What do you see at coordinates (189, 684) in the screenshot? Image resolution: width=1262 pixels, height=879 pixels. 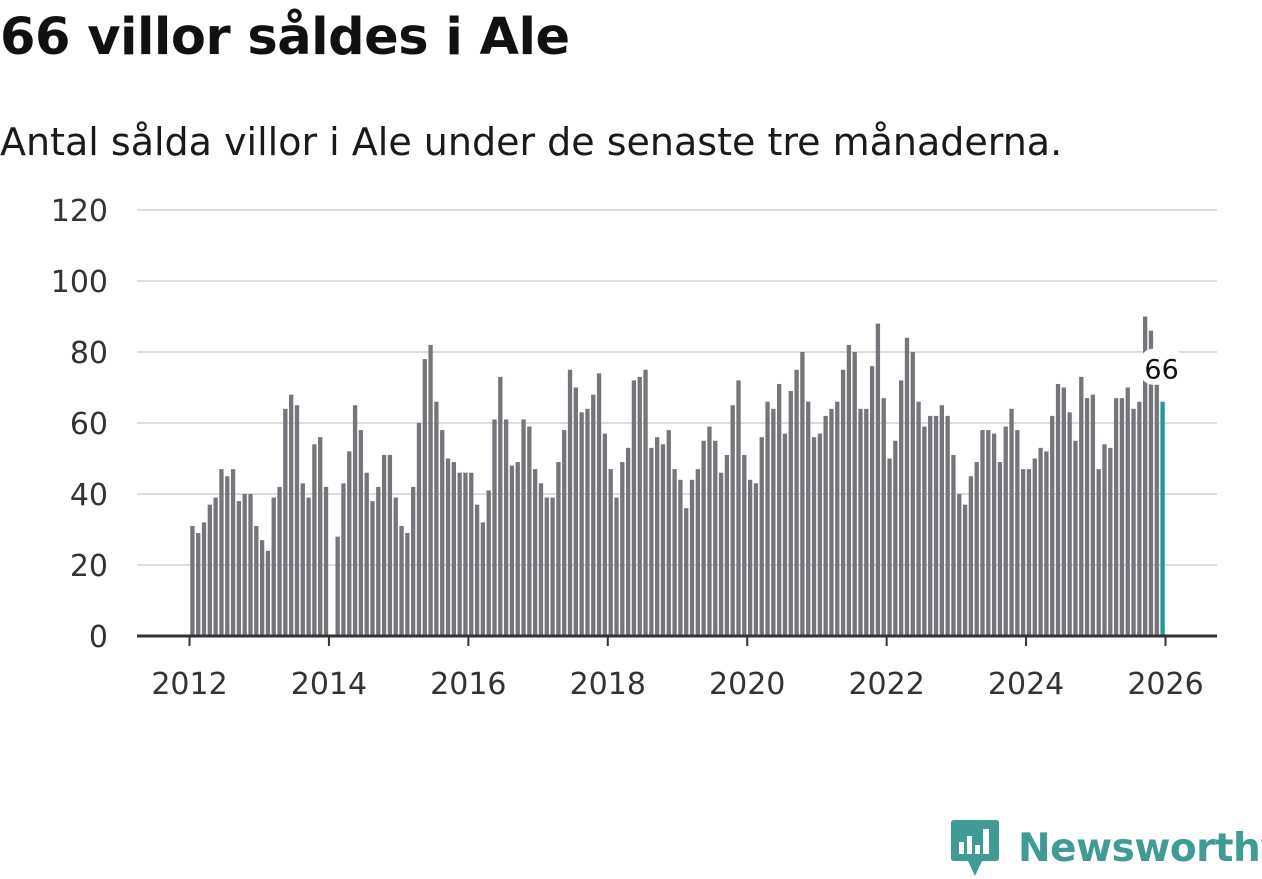 I see `x-tick-label: 2012` at bounding box center [189, 684].